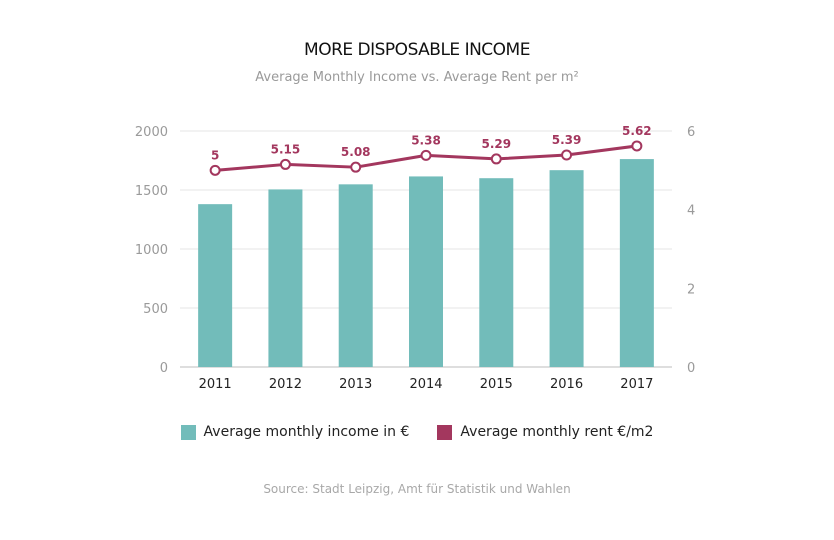 The height and width of the screenshot is (540, 834). I want to click on y-left-tick-label: 0, so click(164, 368).